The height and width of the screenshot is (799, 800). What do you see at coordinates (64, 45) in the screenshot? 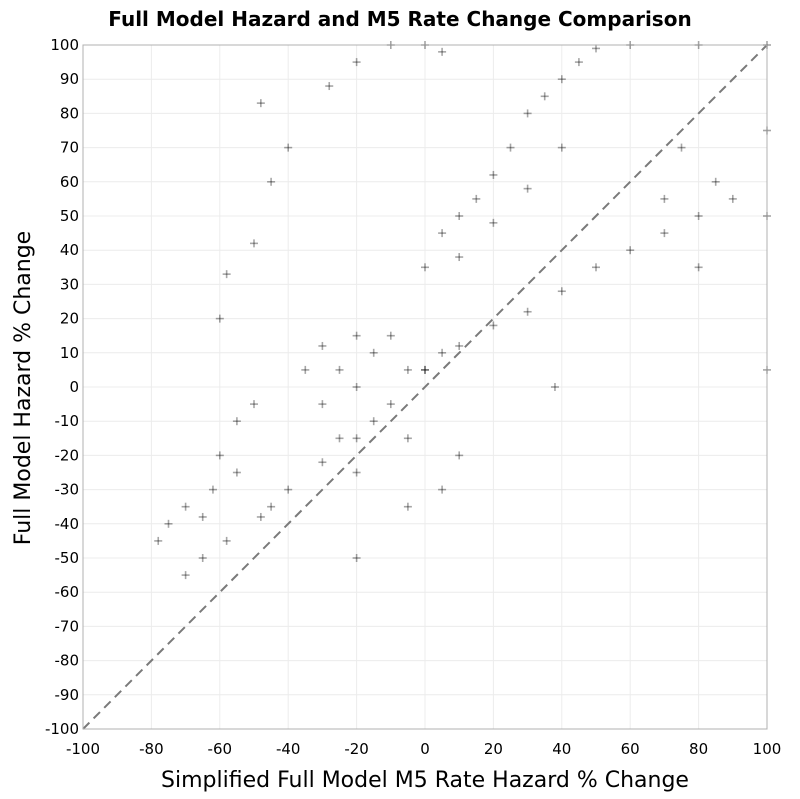
I see `y-tick-label: 100` at bounding box center [64, 45].